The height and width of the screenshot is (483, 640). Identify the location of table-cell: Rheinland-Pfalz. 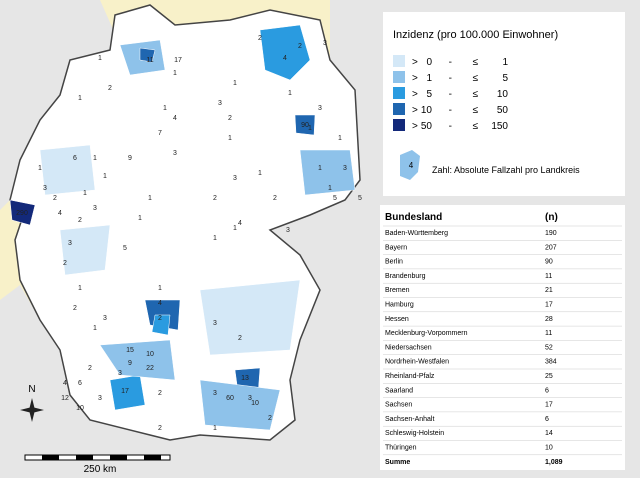
(410, 376).